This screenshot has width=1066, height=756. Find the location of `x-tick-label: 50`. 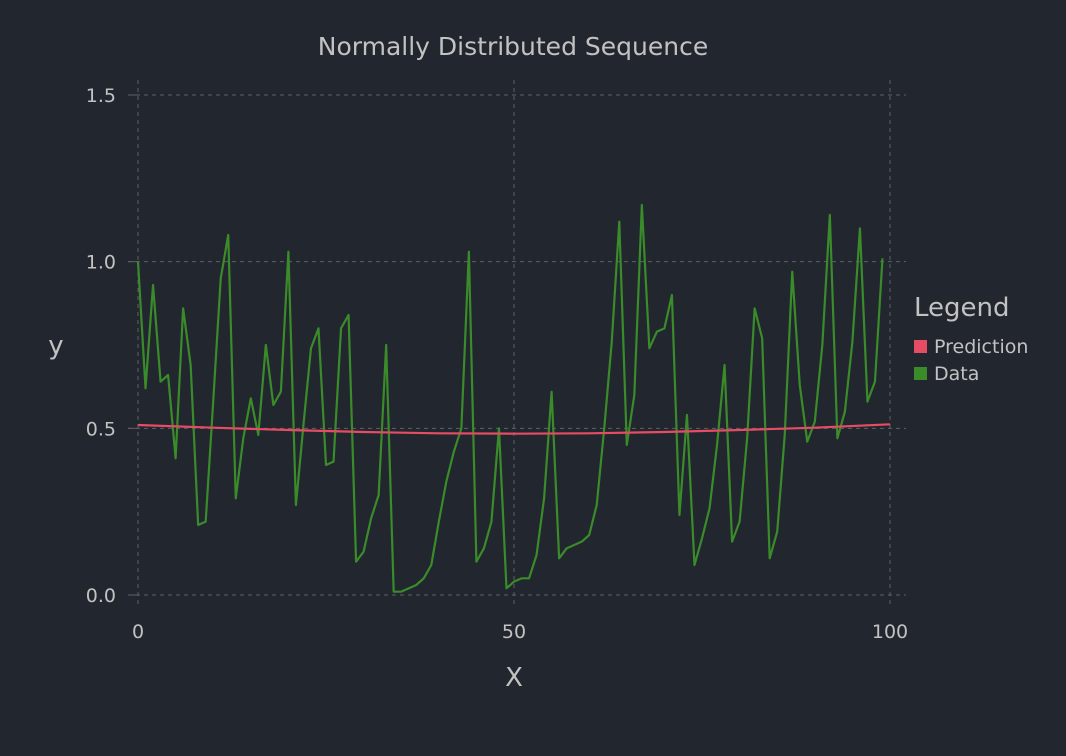

x-tick-label: 50 is located at coordinates (514, 632).